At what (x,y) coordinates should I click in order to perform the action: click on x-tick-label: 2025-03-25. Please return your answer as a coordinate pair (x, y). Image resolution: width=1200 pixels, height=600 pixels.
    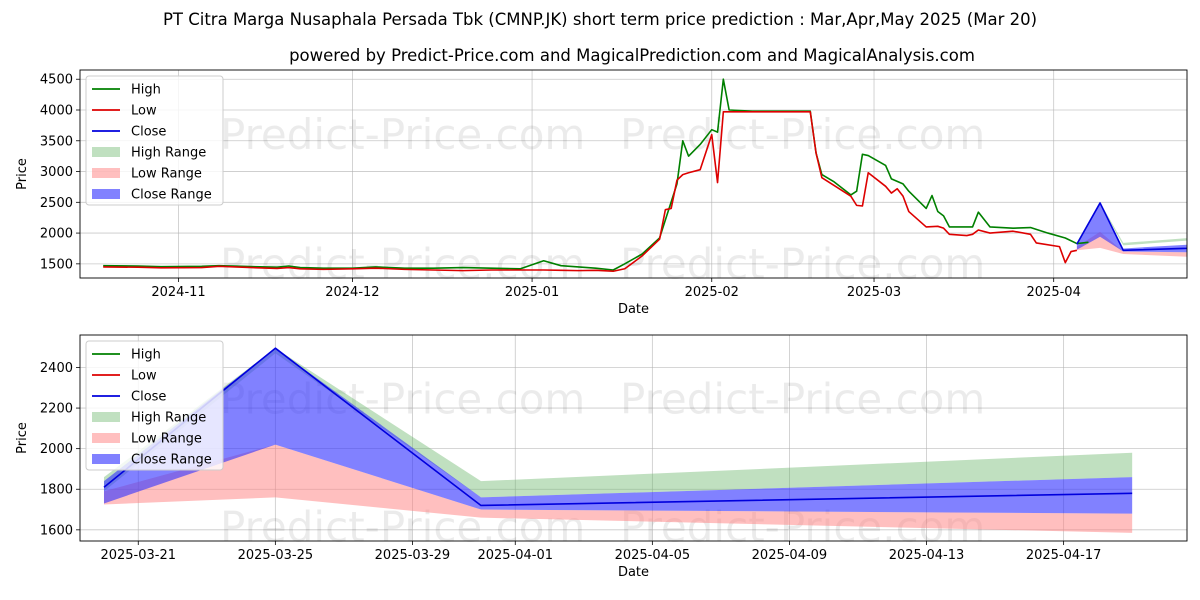
    Looking at the image, I should click on (276, 555).